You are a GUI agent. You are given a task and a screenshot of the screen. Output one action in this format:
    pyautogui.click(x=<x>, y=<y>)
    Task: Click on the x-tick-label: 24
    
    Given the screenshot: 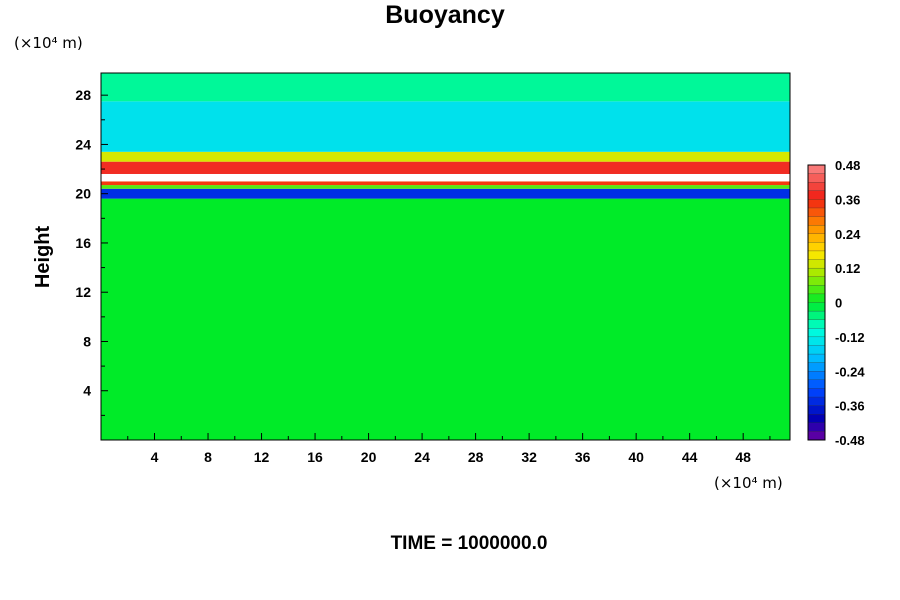 What is the action you would take?
    pyautogui.click(x=422, y=457)
    